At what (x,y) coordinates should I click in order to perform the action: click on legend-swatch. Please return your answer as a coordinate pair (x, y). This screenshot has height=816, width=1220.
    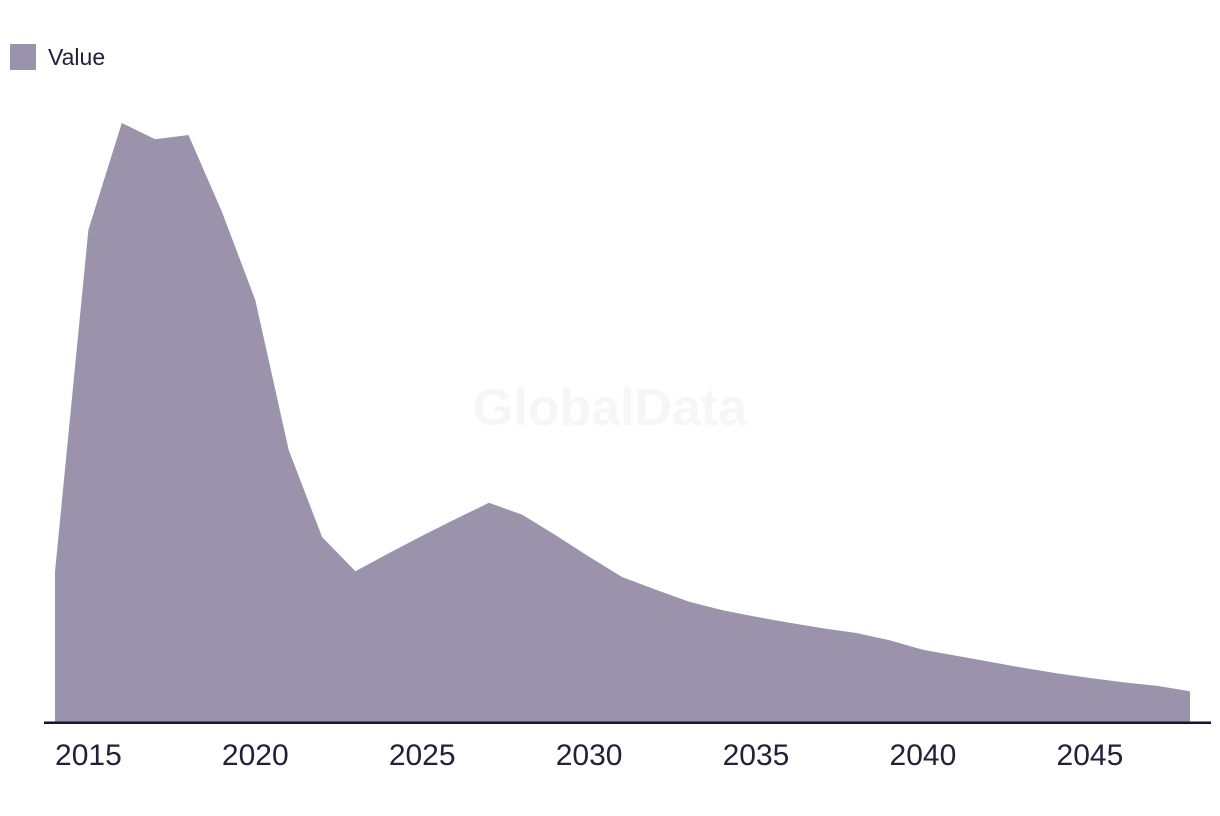
    Looking at the image, I should click on (23, 57).